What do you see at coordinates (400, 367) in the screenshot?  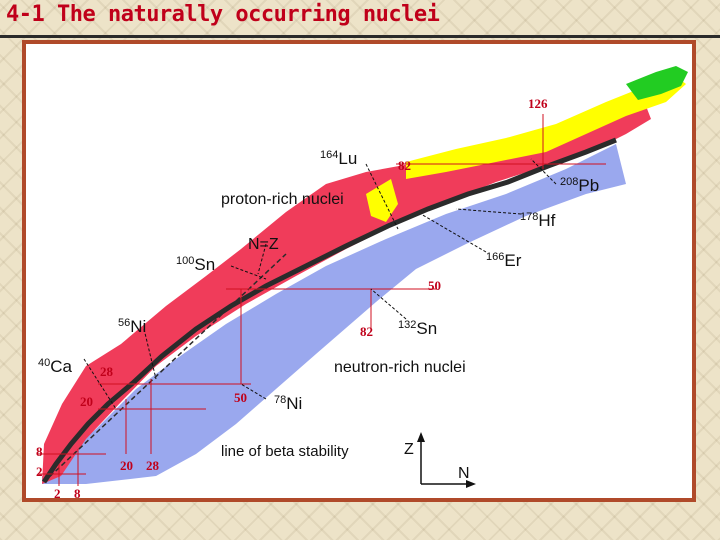 I see `neutron-rich-label: neutron-rich nuclei` at bounding box center [400, 367].